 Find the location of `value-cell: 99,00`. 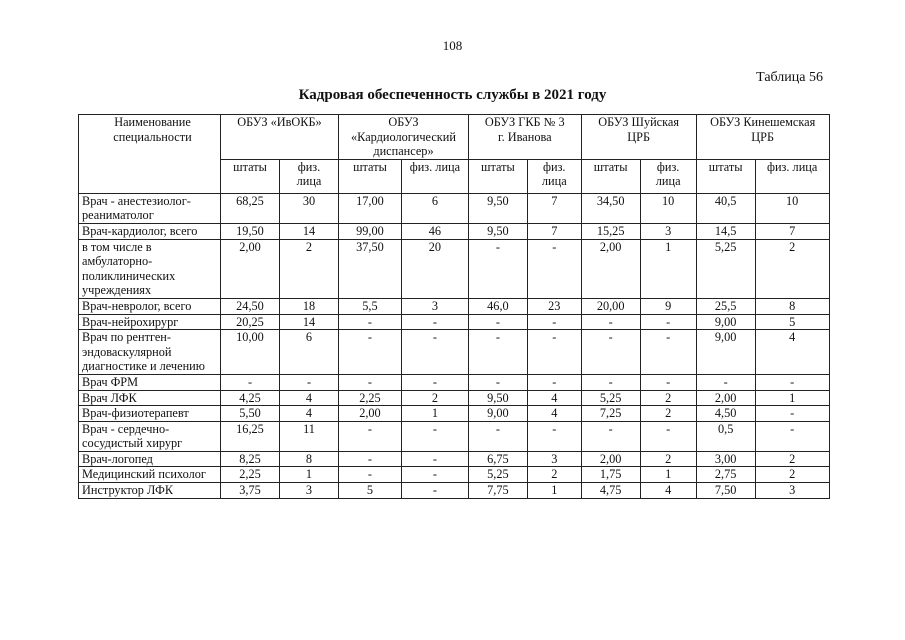

value-cell: 99,00 is located at coordinates (370, 231).